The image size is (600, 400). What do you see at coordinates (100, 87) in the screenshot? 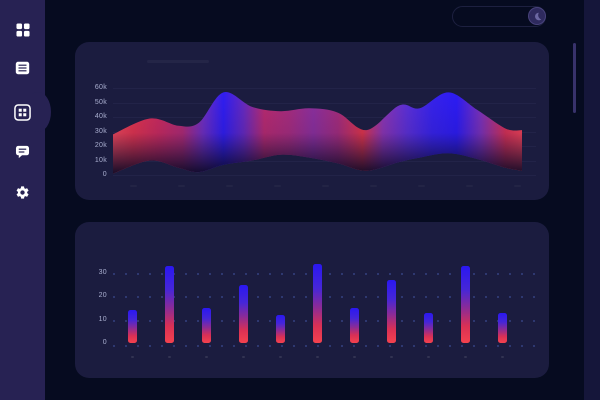
I see `y-axis-tick-label: 60k` at bounding box center [100, 87].